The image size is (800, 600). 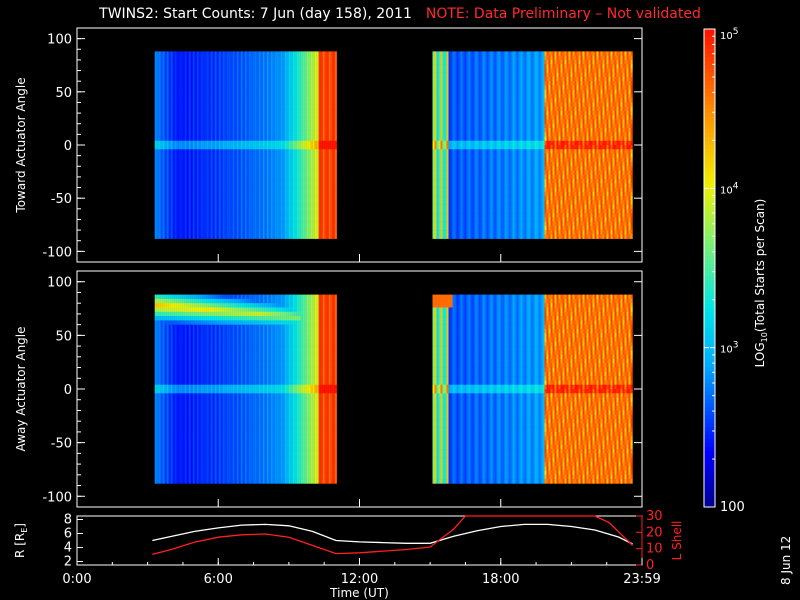 I want to click on y-tick-label: -100, so click(x=57, y=497).